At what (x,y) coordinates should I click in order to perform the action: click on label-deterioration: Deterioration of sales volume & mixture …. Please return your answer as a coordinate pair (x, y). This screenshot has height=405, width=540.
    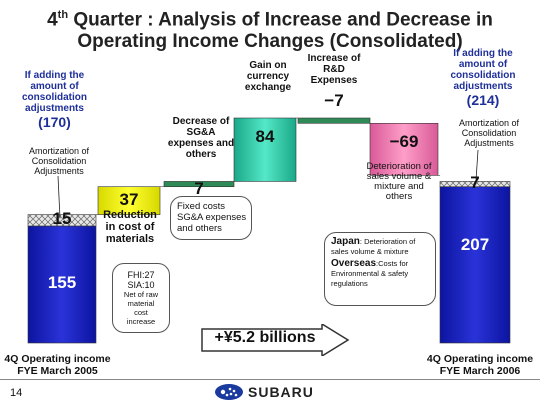
    Looking at the image, I should click on (399, 182).